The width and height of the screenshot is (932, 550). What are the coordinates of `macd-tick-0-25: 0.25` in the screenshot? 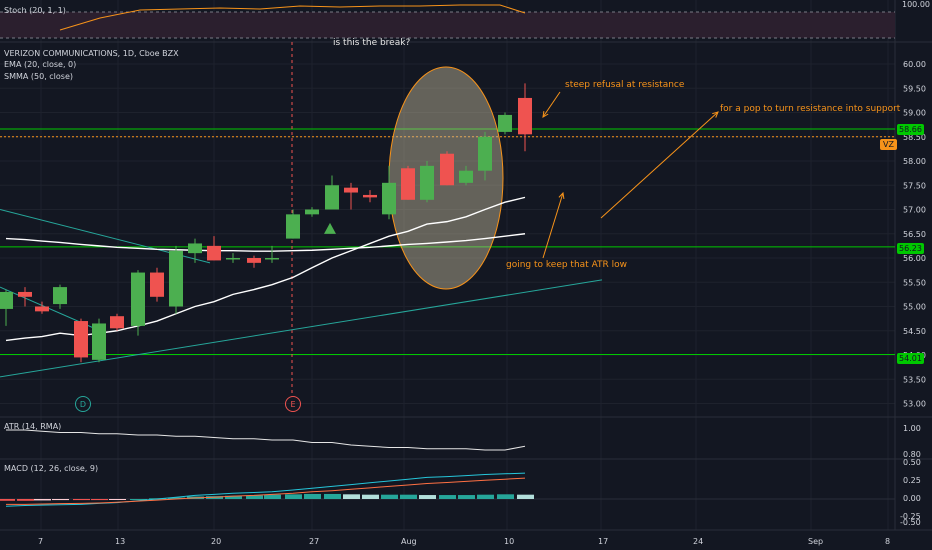 It's located at (912, 480).